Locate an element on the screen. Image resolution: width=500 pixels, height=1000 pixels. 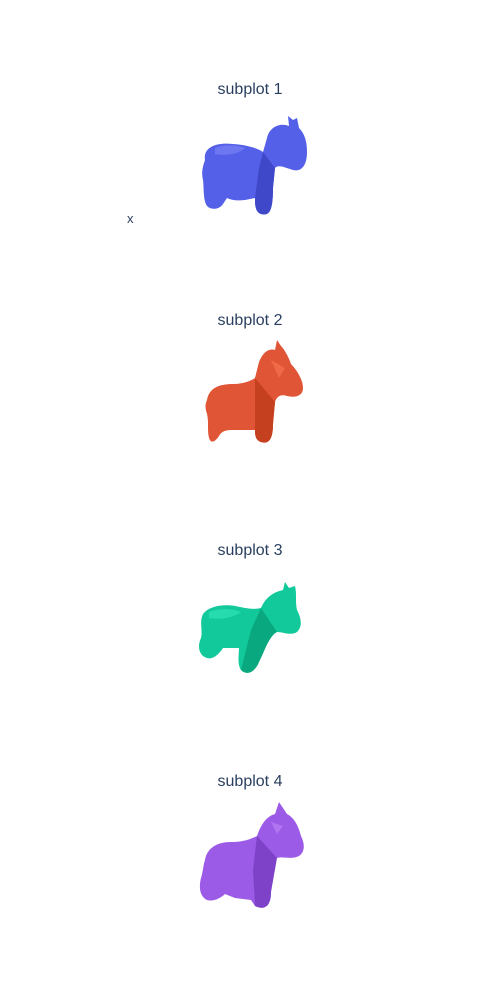
subplot-2-title: subplot 2 is located at coordinates (250, 320).